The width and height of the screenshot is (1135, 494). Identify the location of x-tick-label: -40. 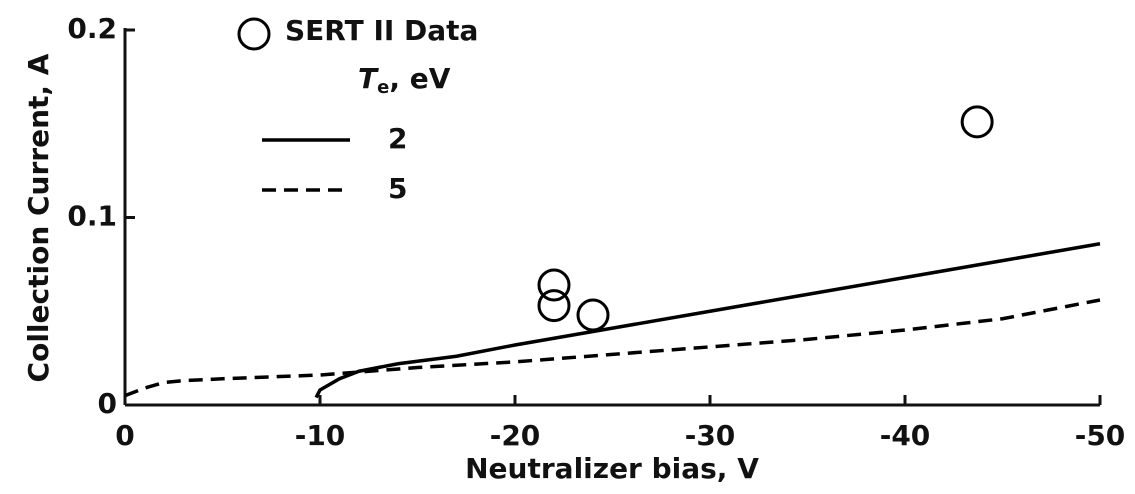
(905, 435).